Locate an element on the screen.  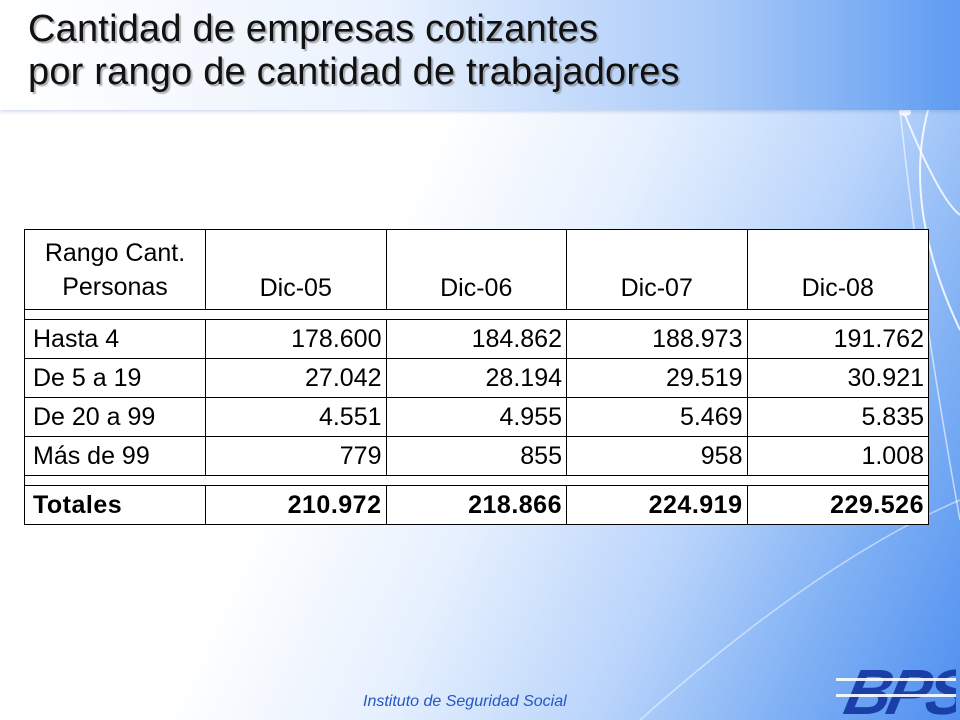
header-col-dic-06: Dic-06 is located at coordinates (477, 269).